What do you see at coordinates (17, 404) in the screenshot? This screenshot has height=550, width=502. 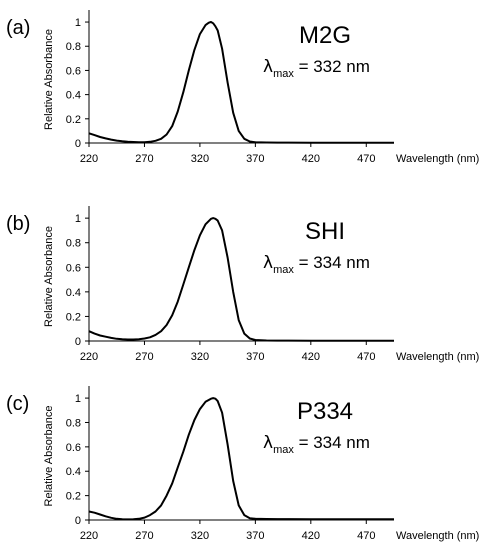 I see `panel-label: (c)` at bounding box center [17, 404].